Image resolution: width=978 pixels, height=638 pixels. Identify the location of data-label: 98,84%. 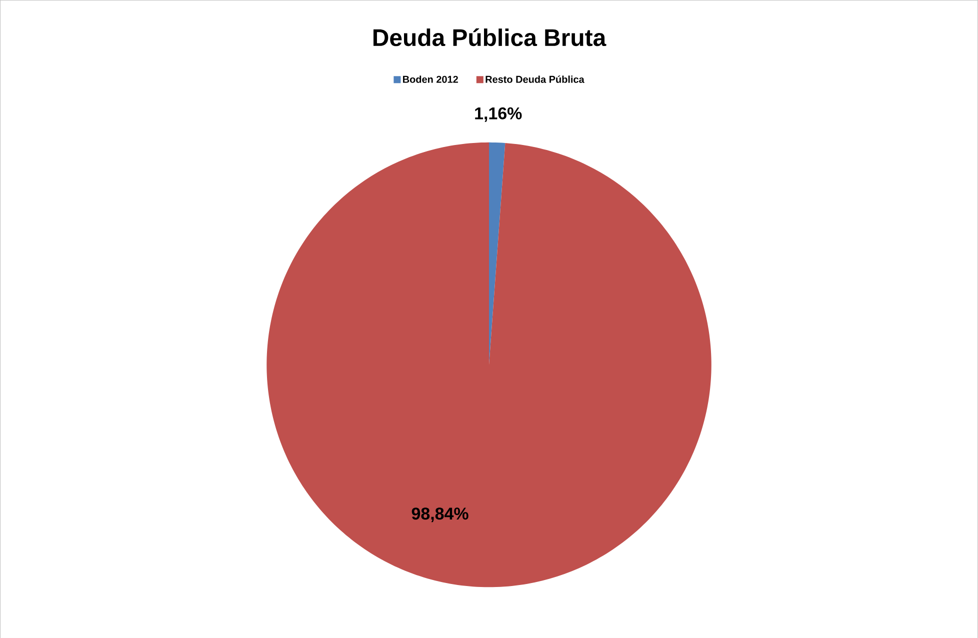
(440, 514).